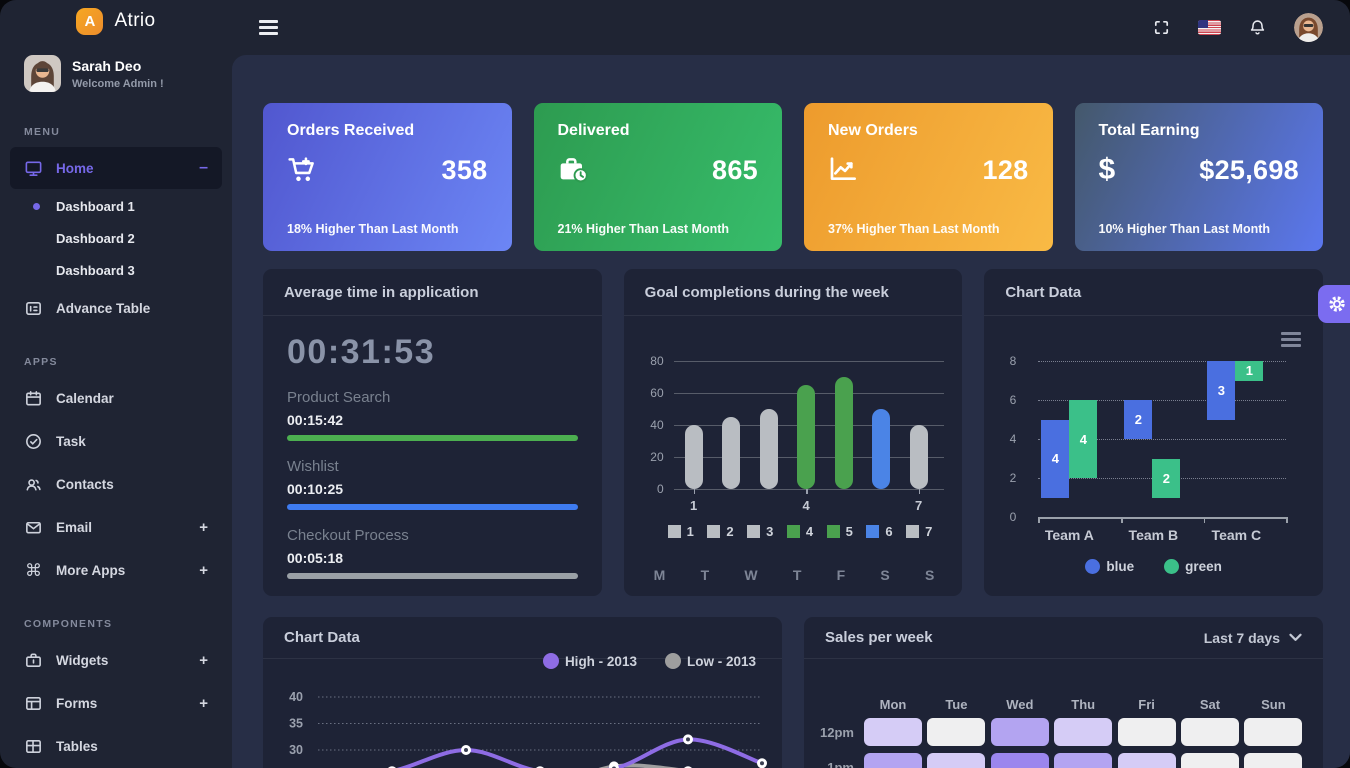 Image resolution: width=1350 pixels, height=768 pixels. I want to click on sidebar-item-home: Home –, so click(116, 168).